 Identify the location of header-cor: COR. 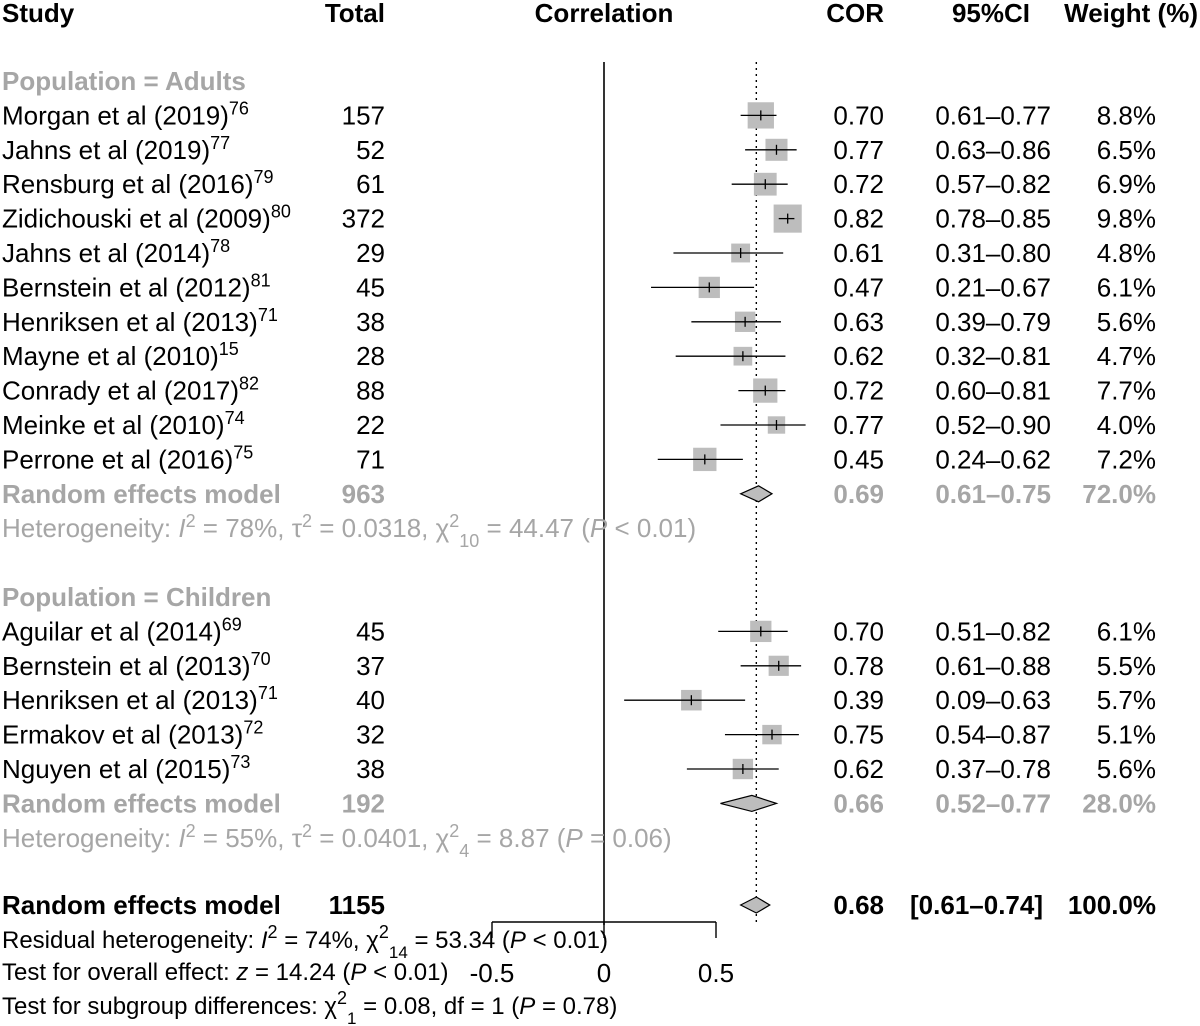
(855, 14).